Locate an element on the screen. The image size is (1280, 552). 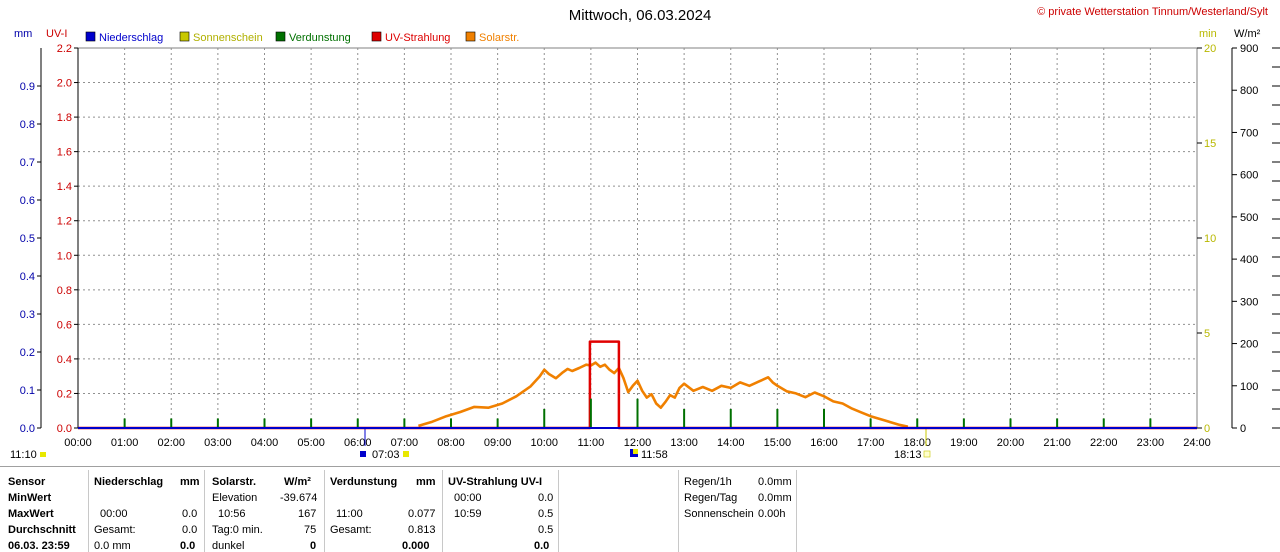
x-tick-label: 07:00 is located at coordinates (405, 443).